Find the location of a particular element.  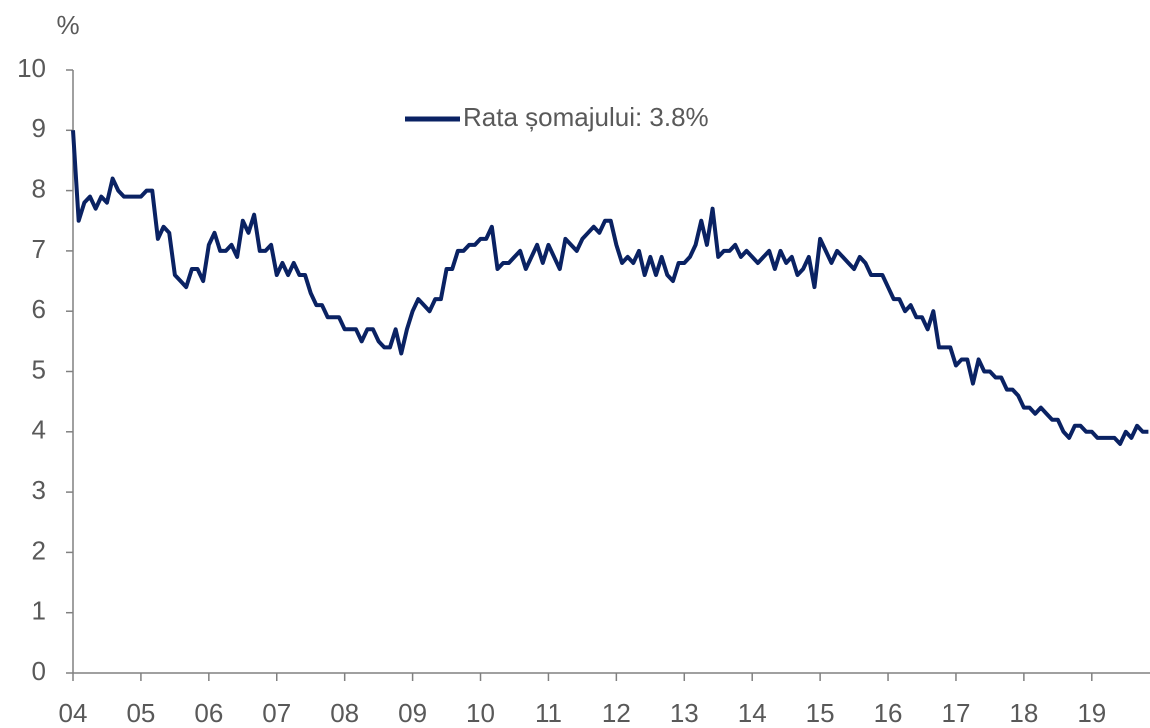

x-tick-label: 19 is located at coordinates (1091, 713).